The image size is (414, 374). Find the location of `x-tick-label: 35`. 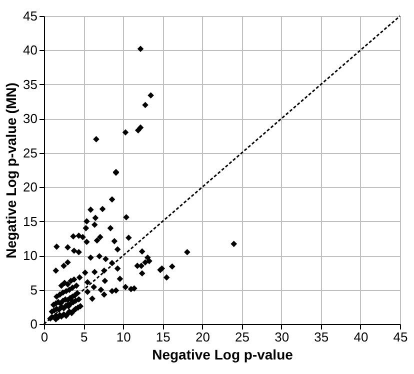

x-tick-label: 35 is located at coordinates (321, 337).